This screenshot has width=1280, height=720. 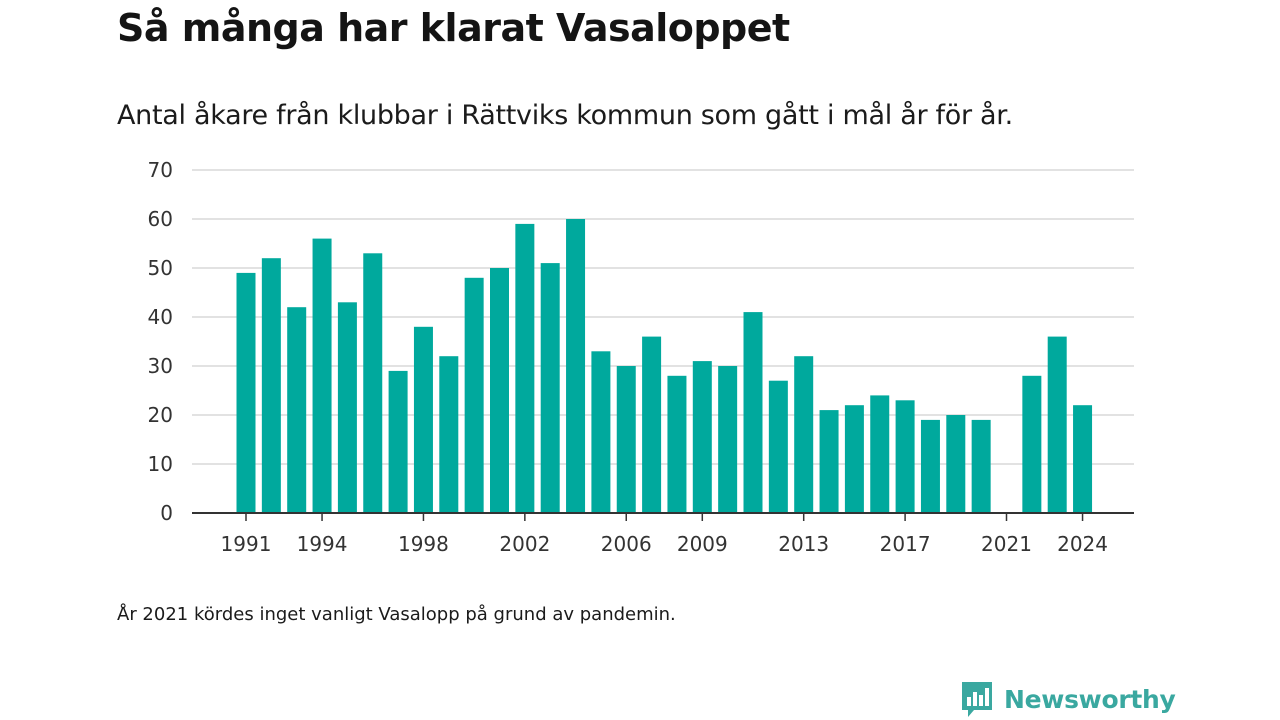 What do you see at coordinates (160, 415) in the screenshot?
I see `y-tick-label: 20` at bounding box center [160, 415].